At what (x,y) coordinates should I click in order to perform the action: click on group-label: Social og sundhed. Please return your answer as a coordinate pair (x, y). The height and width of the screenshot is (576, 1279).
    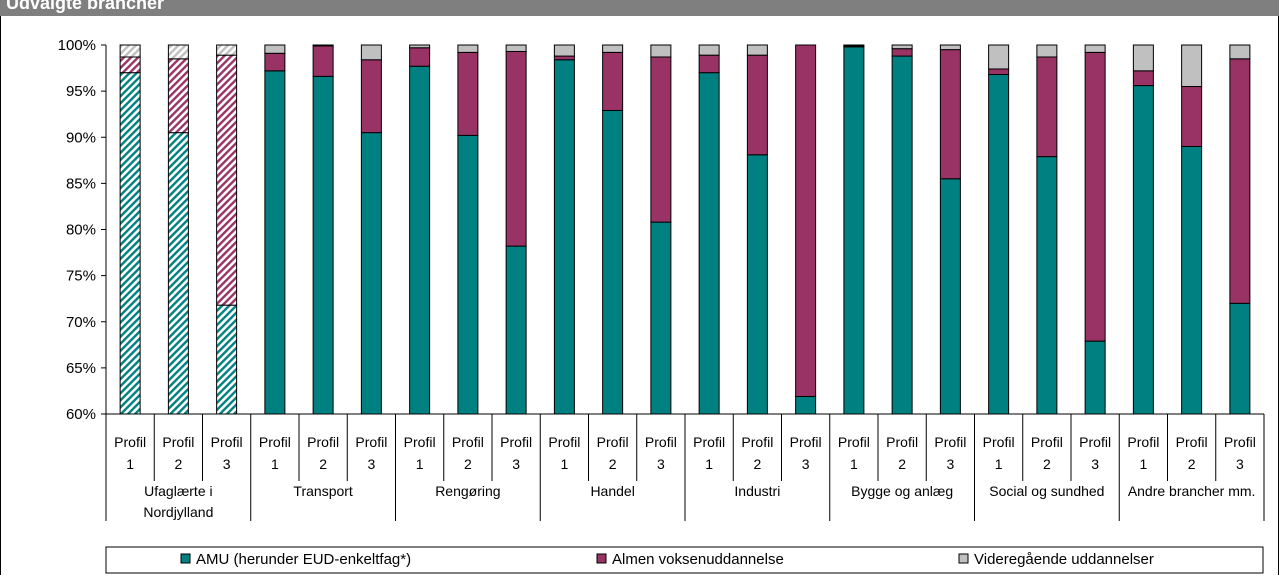
    Looking at the image, I should click on (1046, 491).